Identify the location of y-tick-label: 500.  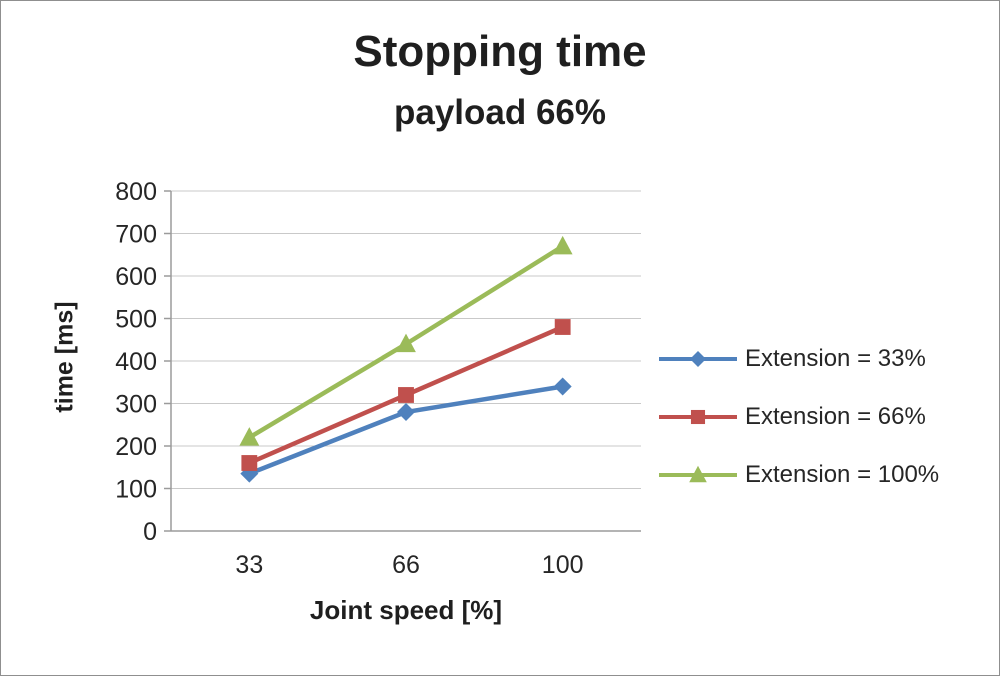
(136, 320).